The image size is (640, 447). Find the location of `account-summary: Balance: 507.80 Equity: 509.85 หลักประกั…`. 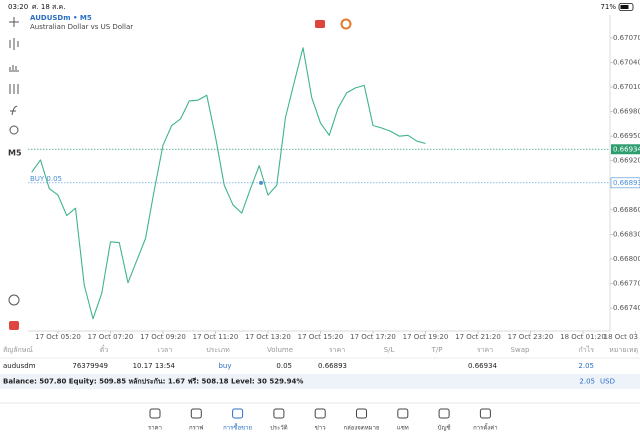

account-summary: Balance: 507.80 Equity: 509.85 หลักประกั… is located at coordinates (153, 382).